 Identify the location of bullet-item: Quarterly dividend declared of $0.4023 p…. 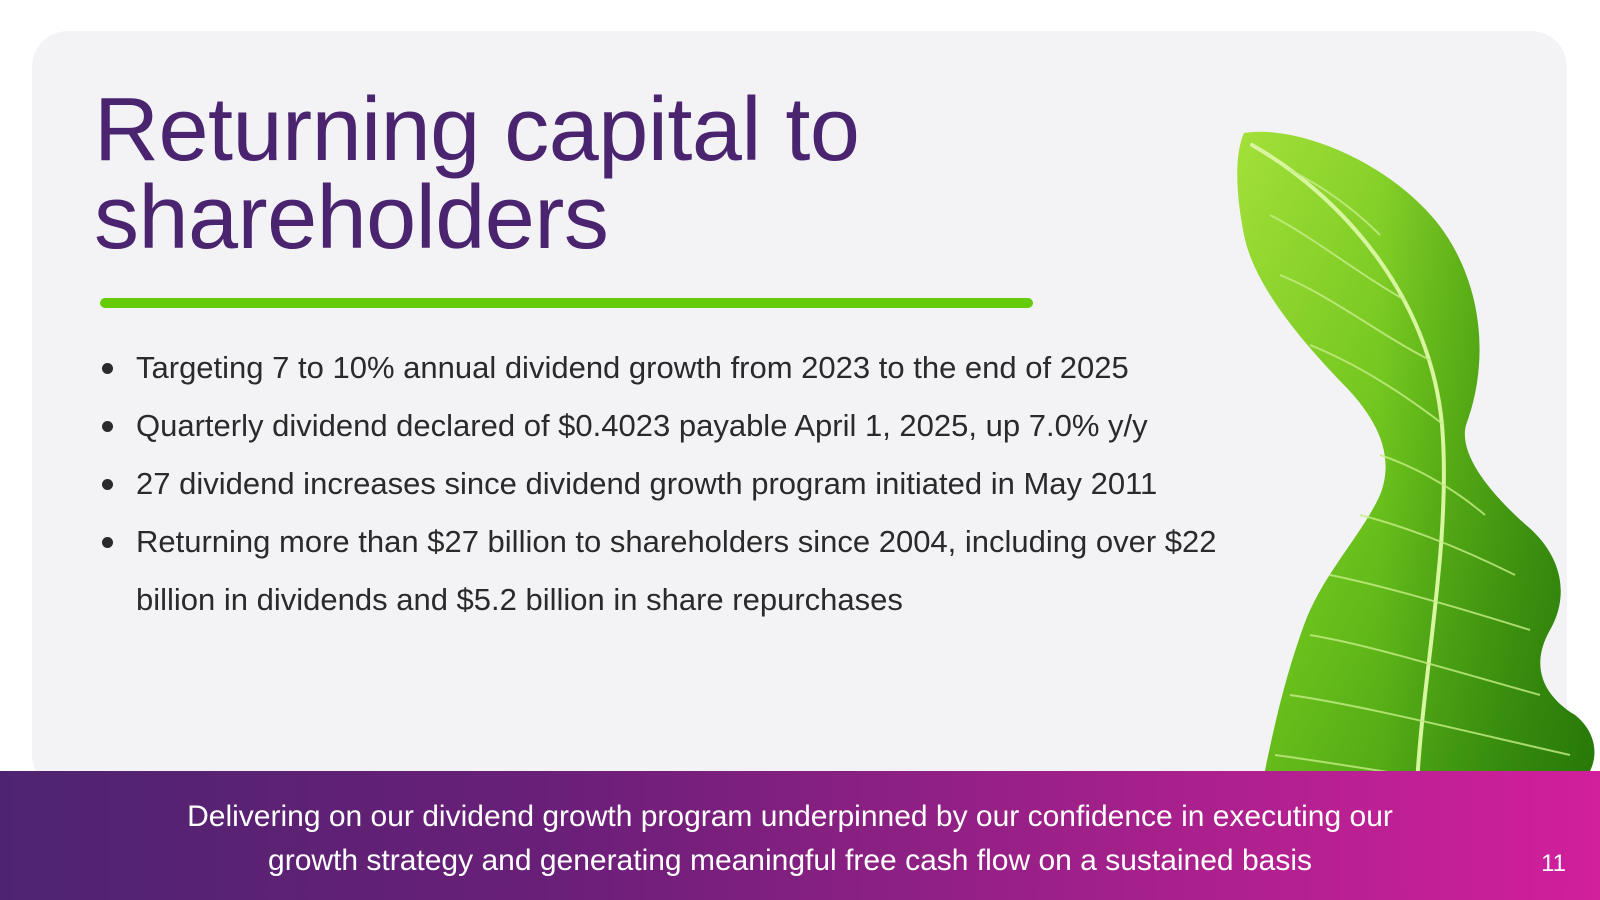
(660, 426).